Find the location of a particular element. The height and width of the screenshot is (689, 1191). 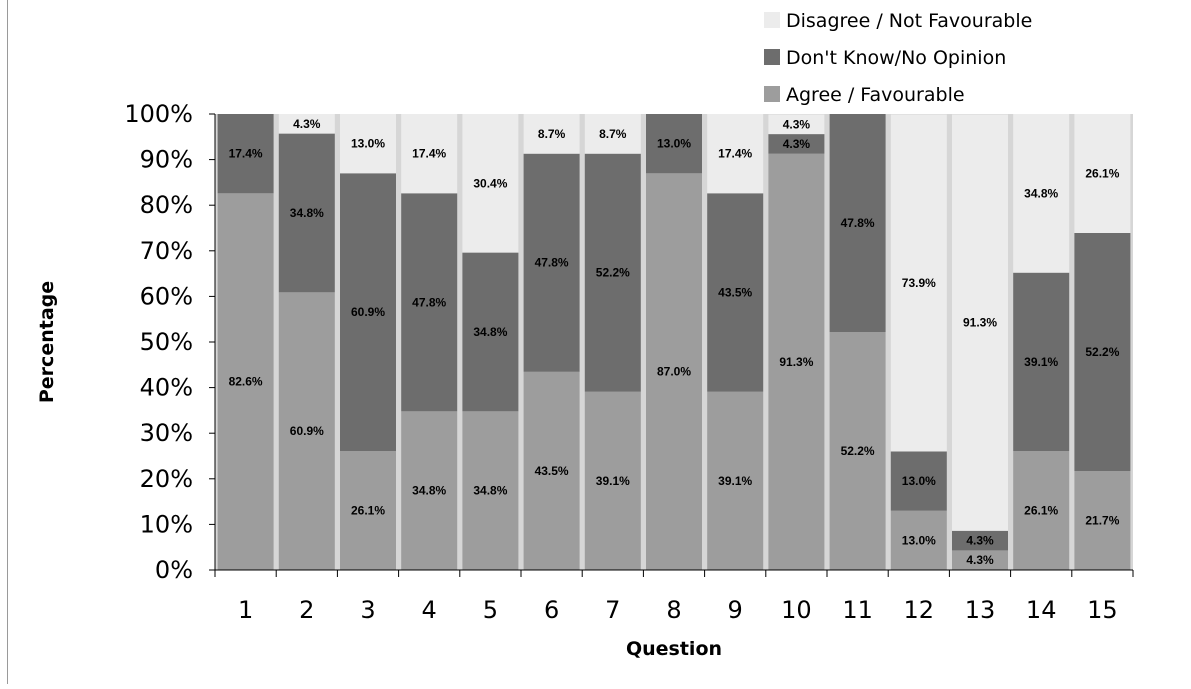

data-label-q5-s0: 34.8% is located at coordinates (490, 491).